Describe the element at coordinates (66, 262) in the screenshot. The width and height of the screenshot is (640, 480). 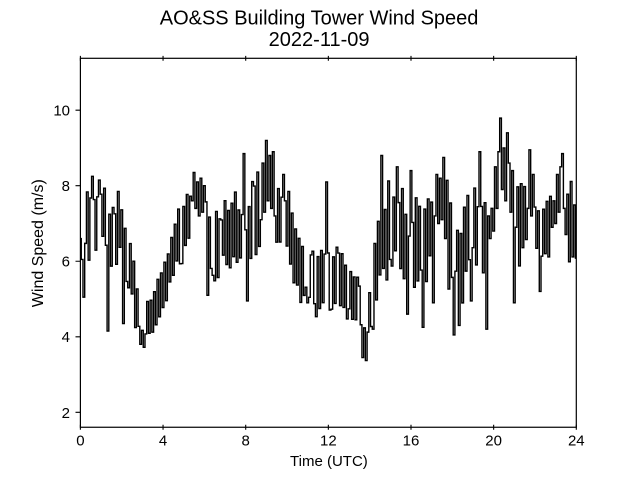
I see `svg-text: 6` at that location.